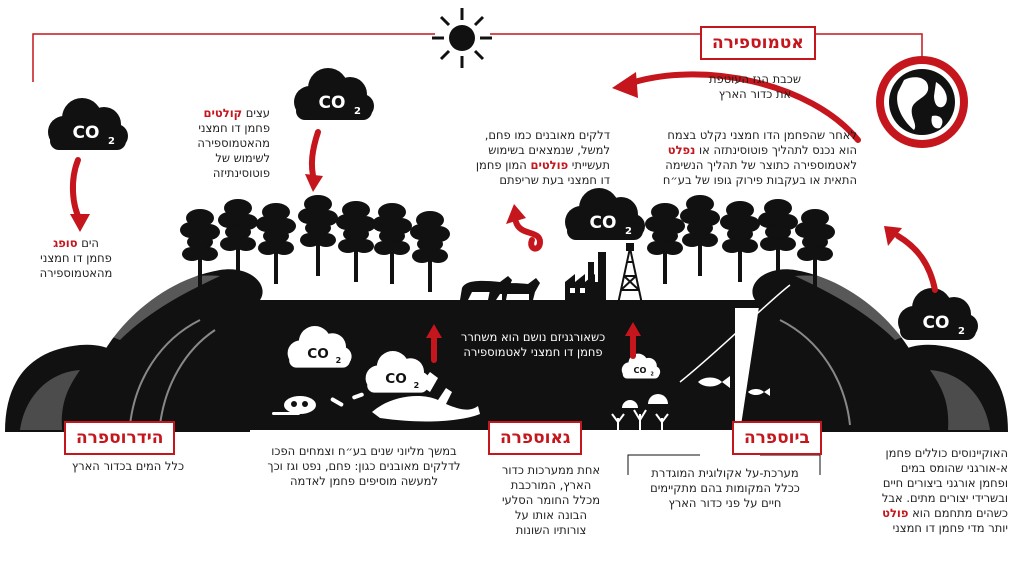 The width and height of the screenshot is (1013, 582). Describe the element at coordinates (734, 386) in the screenshot. I see `fish-icon` at that location.